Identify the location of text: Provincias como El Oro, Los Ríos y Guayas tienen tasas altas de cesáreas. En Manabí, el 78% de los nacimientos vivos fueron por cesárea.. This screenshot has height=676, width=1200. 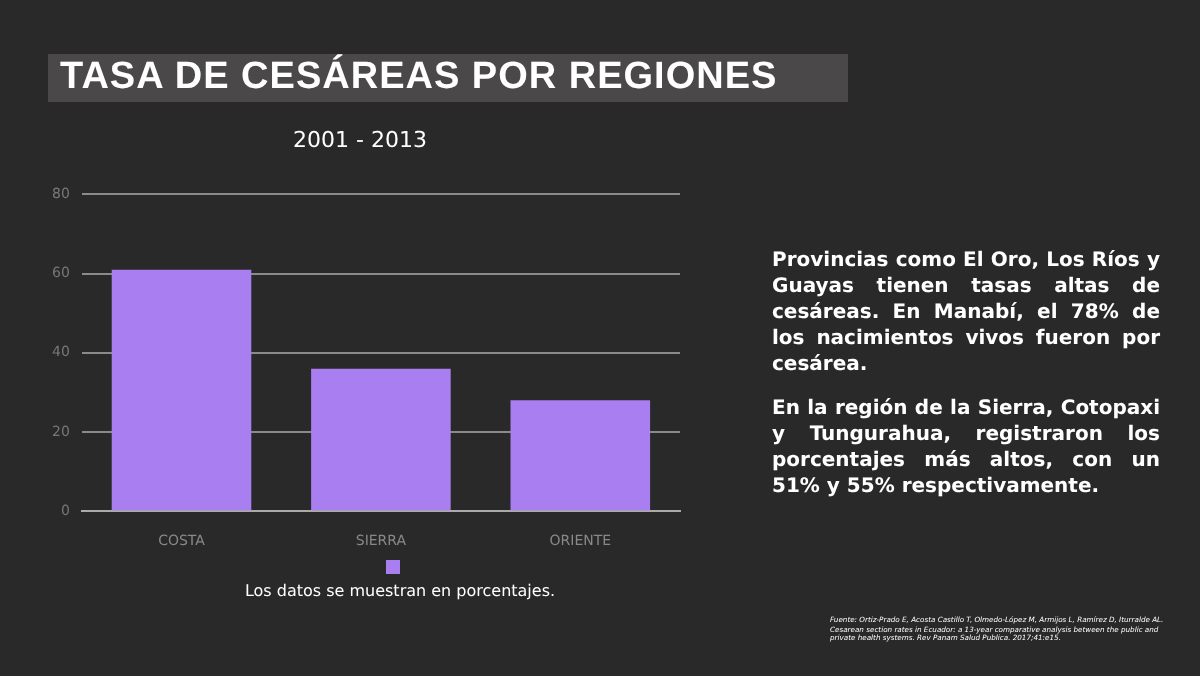
(966, 313).